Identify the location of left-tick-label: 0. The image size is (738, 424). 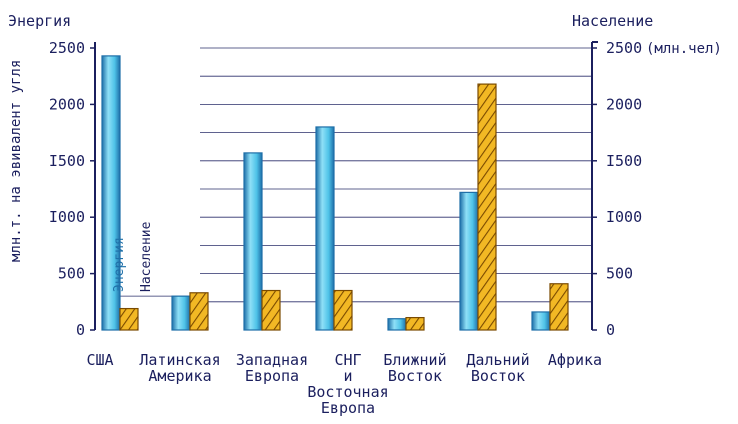
(80, 330).